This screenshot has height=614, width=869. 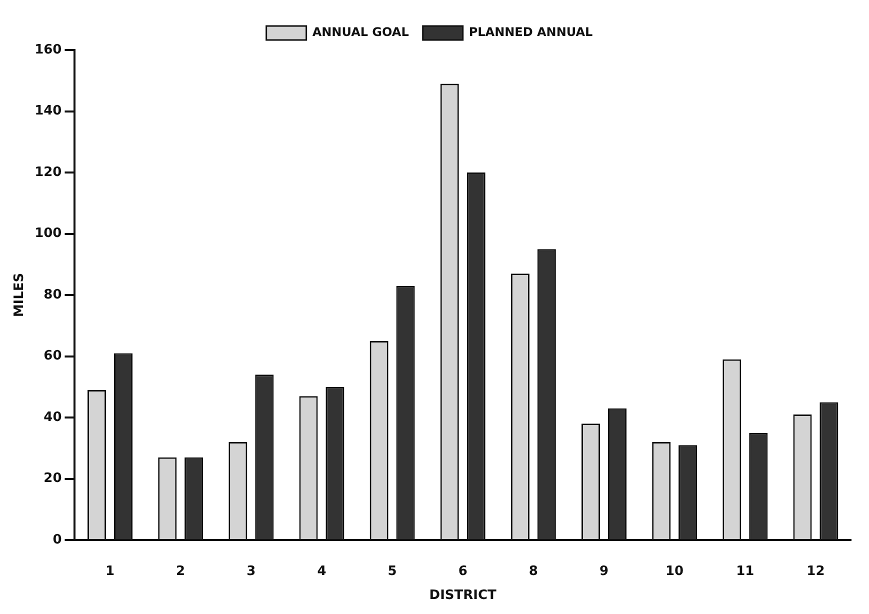 What do you see at coordinates (251, 572) in the screenshot?
I see `x-tick-label: 3` at bounding box center [251, 572].